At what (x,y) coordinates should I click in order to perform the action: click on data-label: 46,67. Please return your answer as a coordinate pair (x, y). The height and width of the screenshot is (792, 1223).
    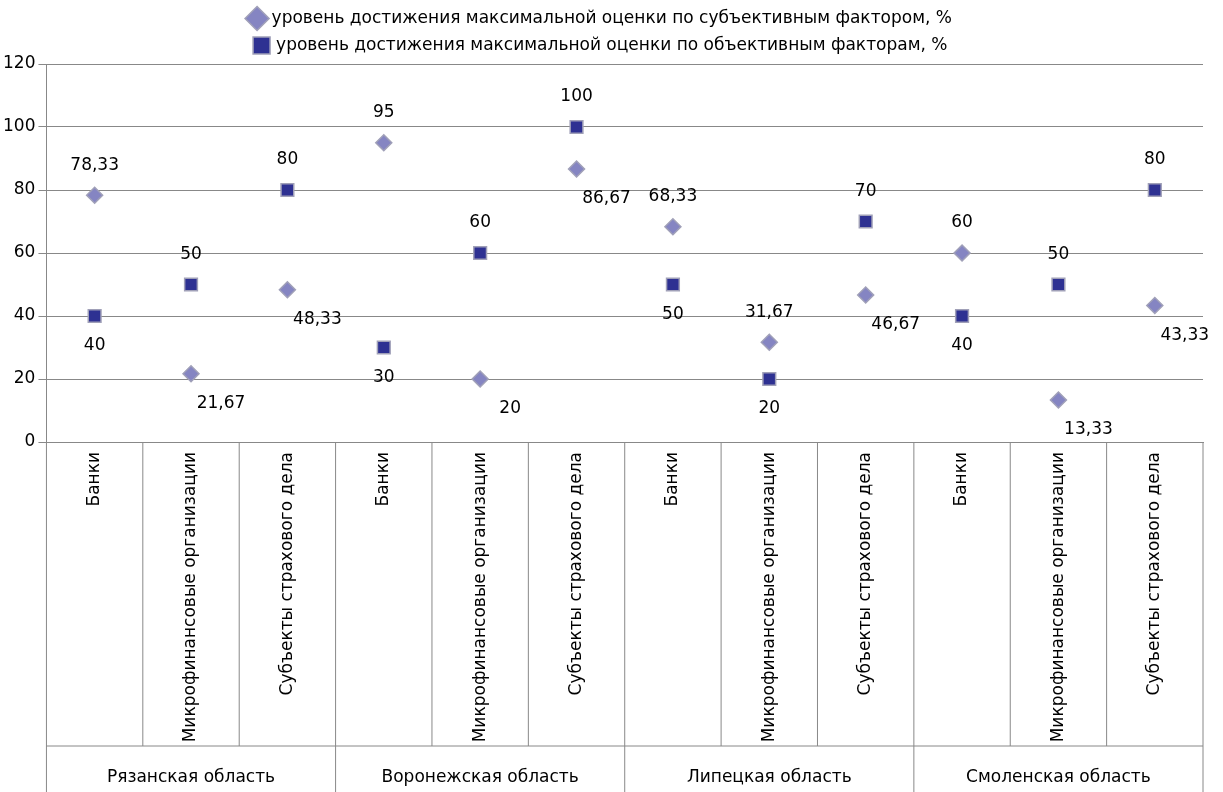
    Looking at the image, I should click on (896, 323).